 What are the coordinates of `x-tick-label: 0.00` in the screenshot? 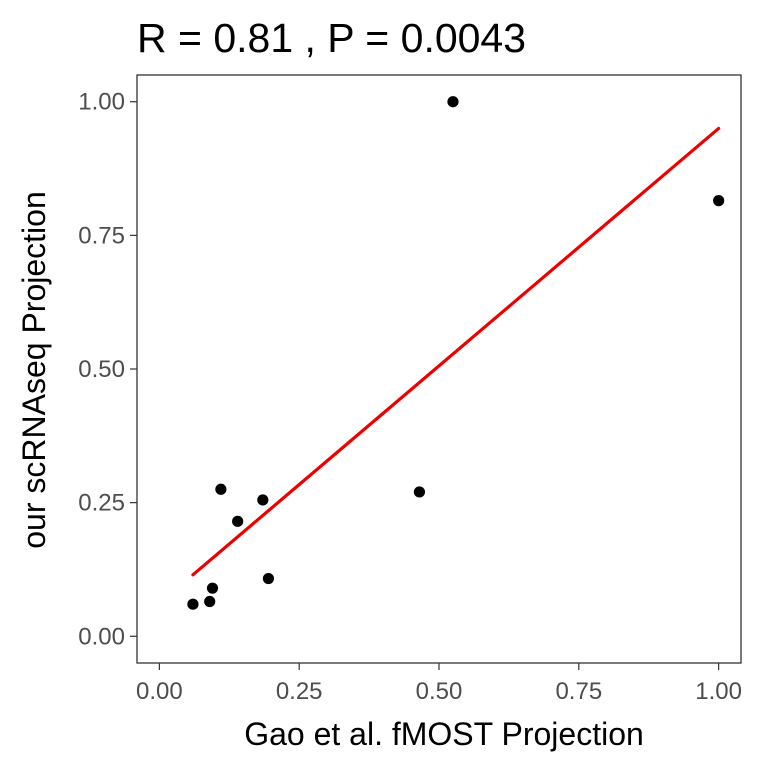 It's located at (159, 691).